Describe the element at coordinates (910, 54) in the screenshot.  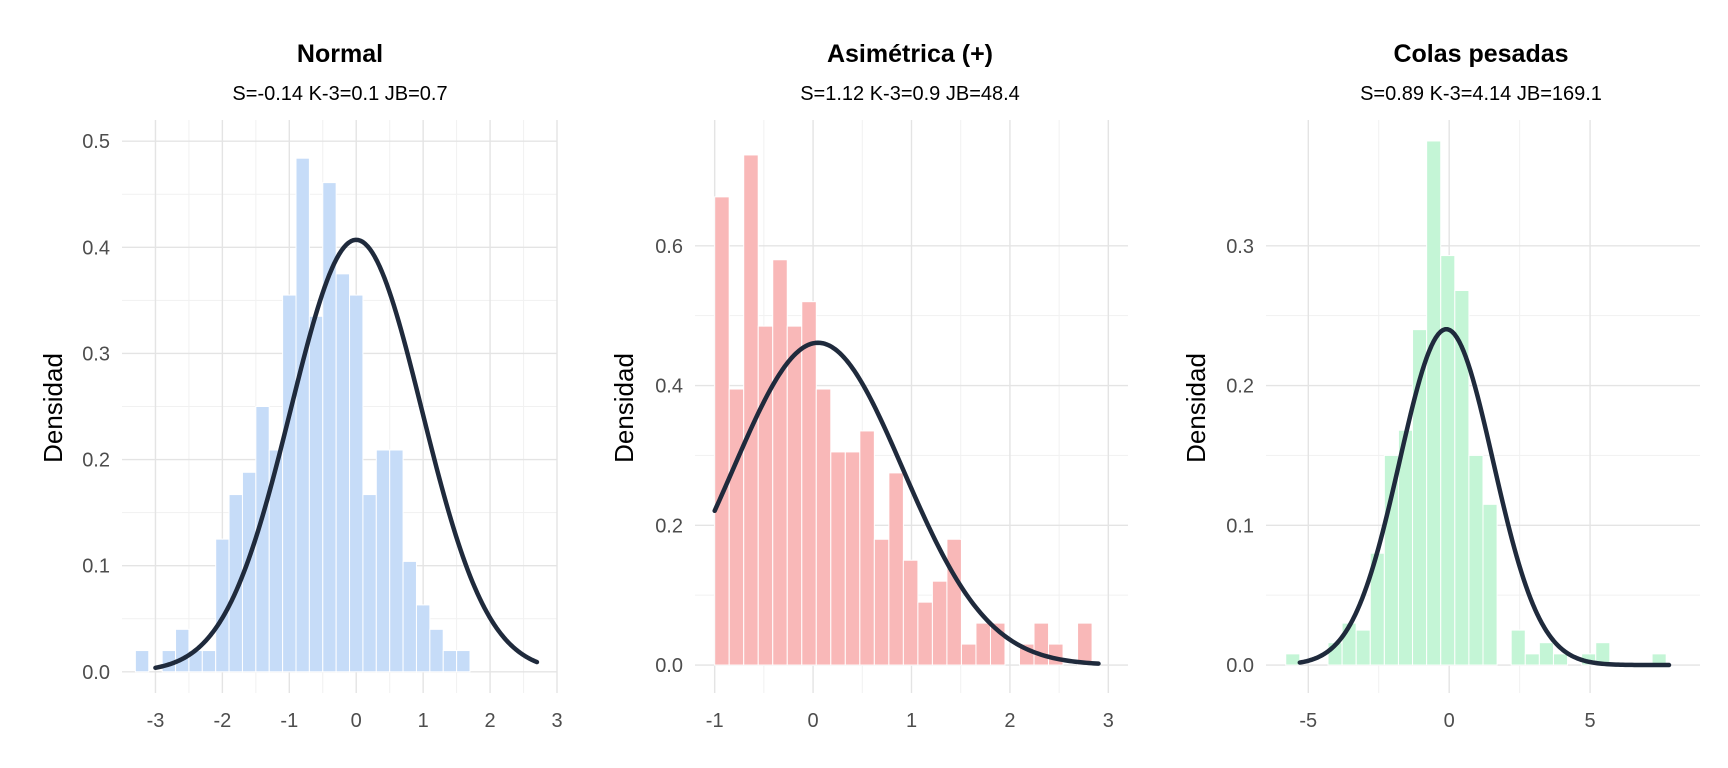
I see `panel-title: Asimétrica (+)` at that location.